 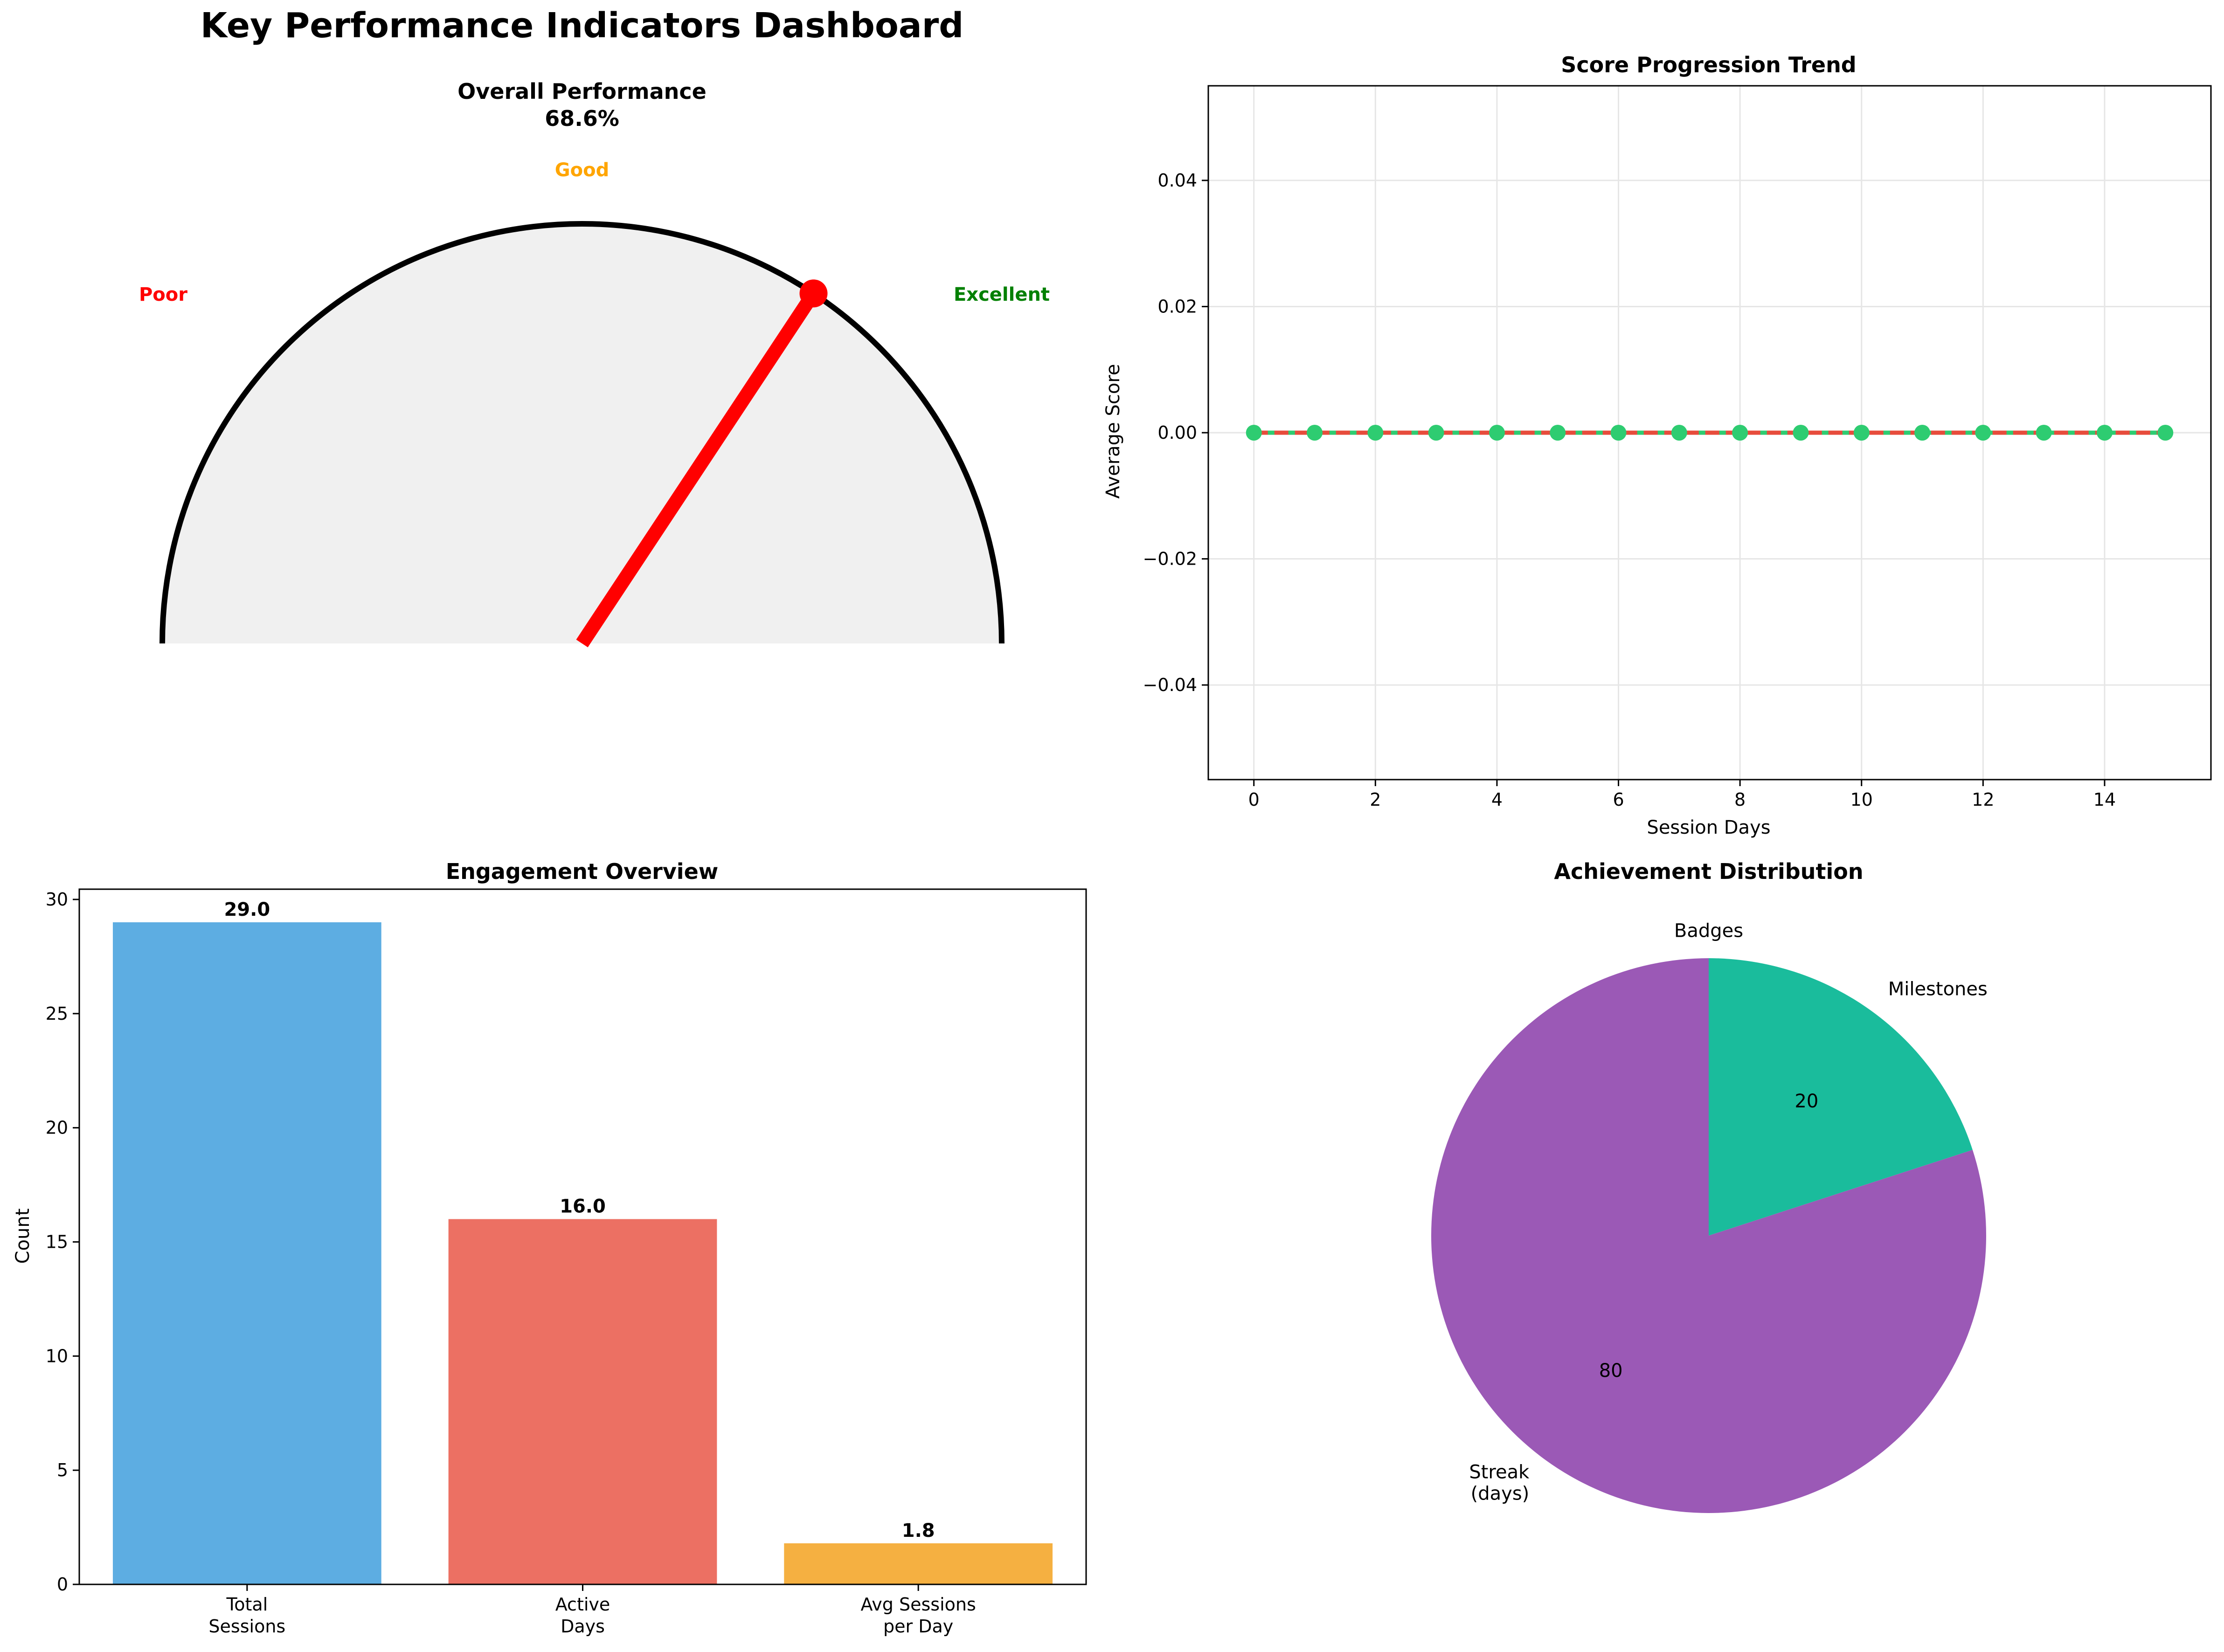 I want to click on pie-chart: 0Badges20Milestones80Streak(days), so click(x=1709, y=1216).